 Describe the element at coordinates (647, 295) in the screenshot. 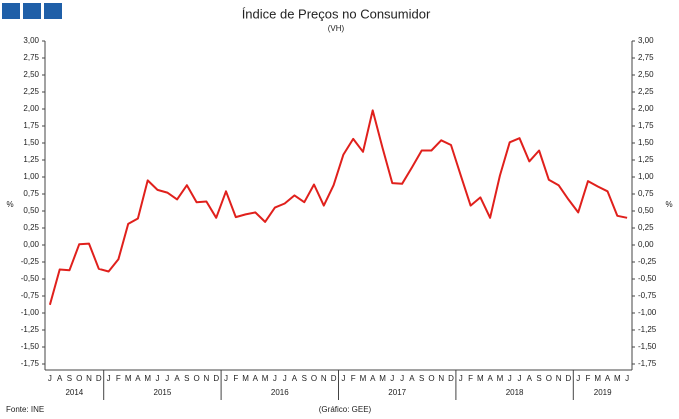

I see `y2-tick-label: -0,75` at that location.